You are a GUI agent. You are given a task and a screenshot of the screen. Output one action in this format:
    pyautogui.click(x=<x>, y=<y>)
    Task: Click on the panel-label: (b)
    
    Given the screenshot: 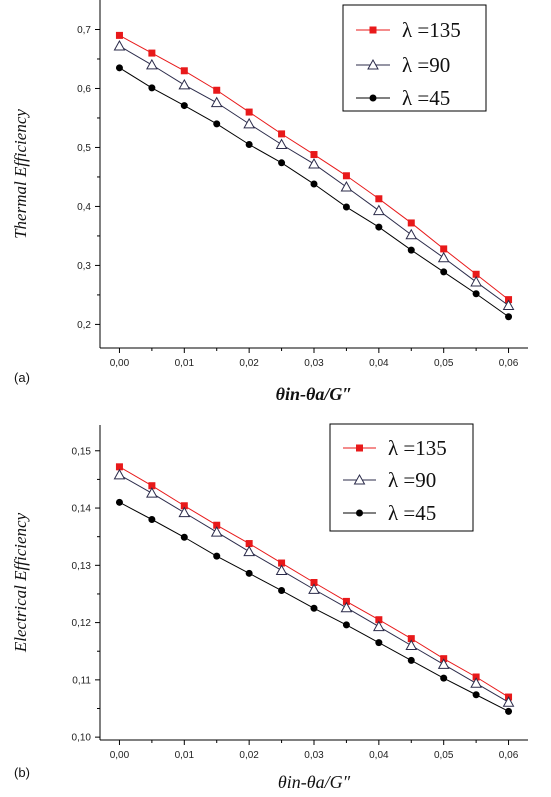 What is the action you would take?
    pyautogui.click(x=22, y=772)
    